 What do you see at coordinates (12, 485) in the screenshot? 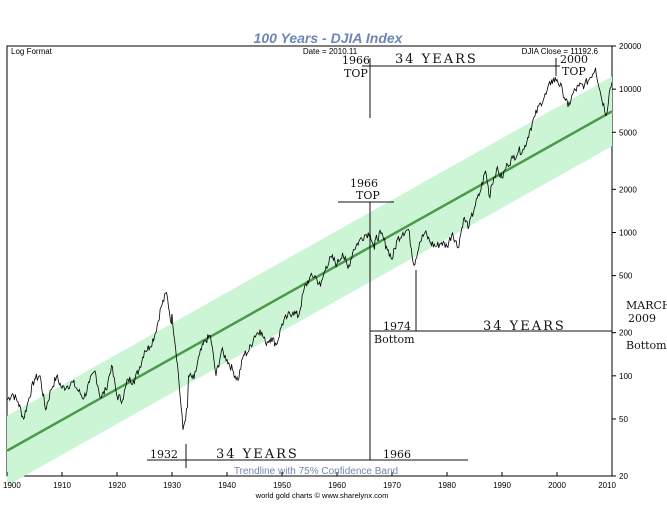
I see `x-tick-label: 1900` at bounding box center [12, 485].